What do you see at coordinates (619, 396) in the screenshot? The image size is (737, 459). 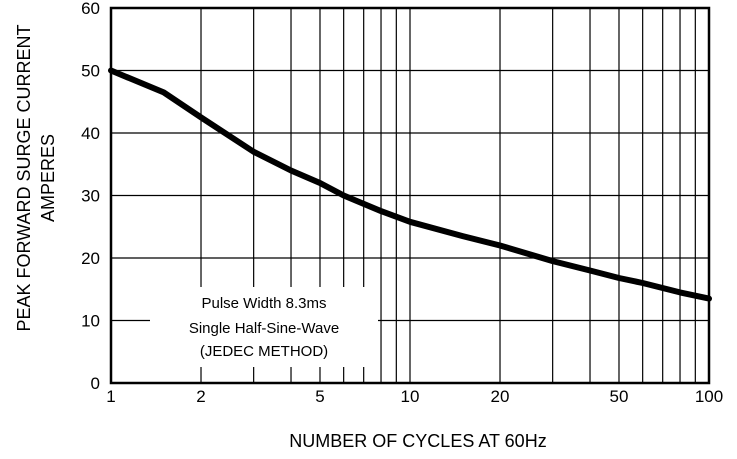 I see `x-tick-label: 50` at bounding box center [619, 396].